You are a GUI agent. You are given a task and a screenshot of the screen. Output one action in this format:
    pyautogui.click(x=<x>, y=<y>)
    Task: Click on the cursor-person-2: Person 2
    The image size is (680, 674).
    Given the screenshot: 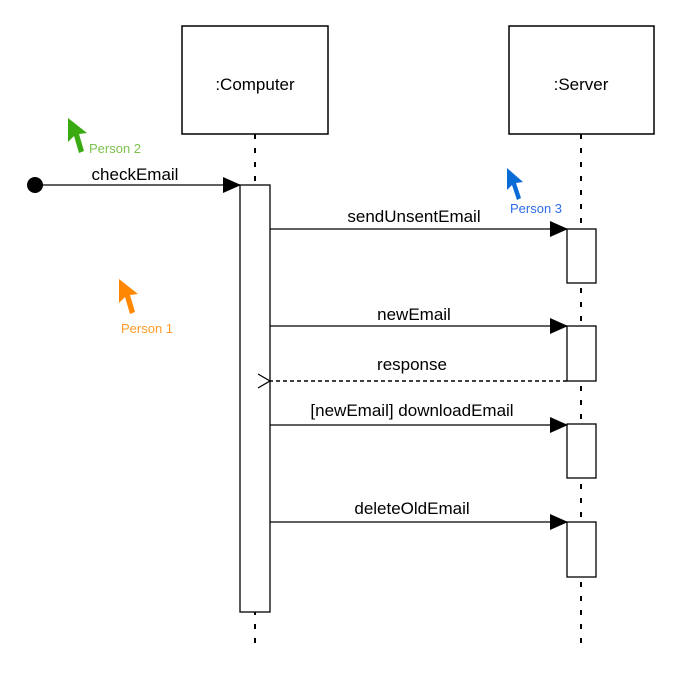 What is the action you would take?
    pyautogui.click(x=104, y=137)
    